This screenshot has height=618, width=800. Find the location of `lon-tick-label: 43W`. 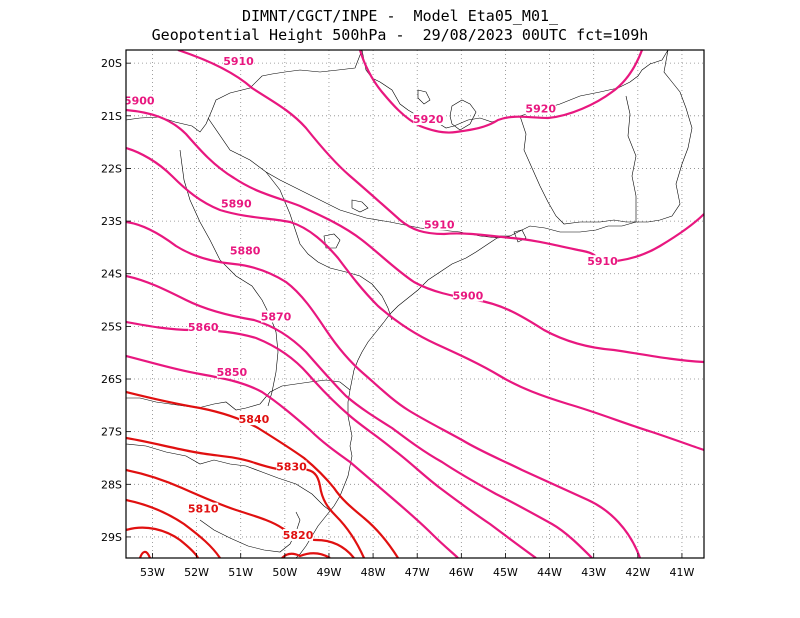

lon-tick-label: 43W is located at coordinates (593, 572).